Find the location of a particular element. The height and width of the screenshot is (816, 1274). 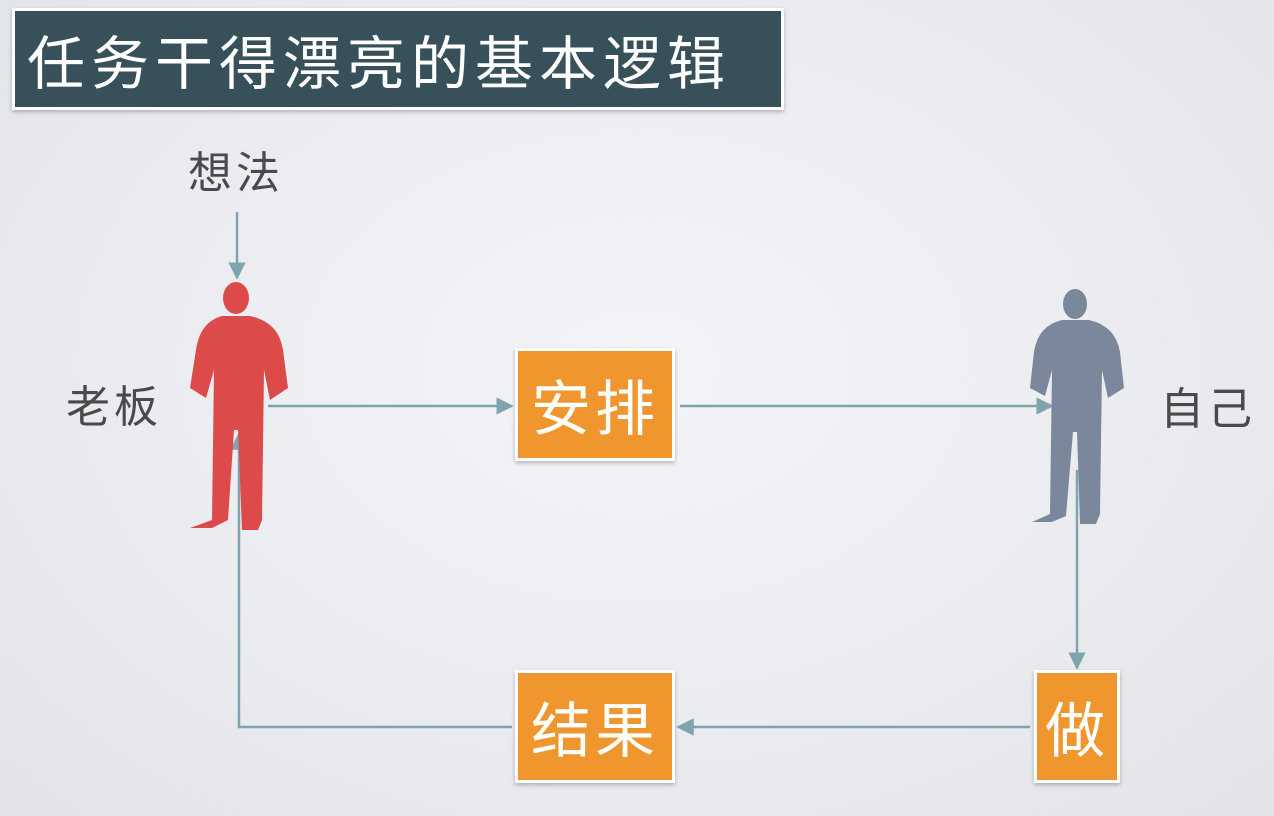

boss-label: 老板 is located at coordinates (114, 407).